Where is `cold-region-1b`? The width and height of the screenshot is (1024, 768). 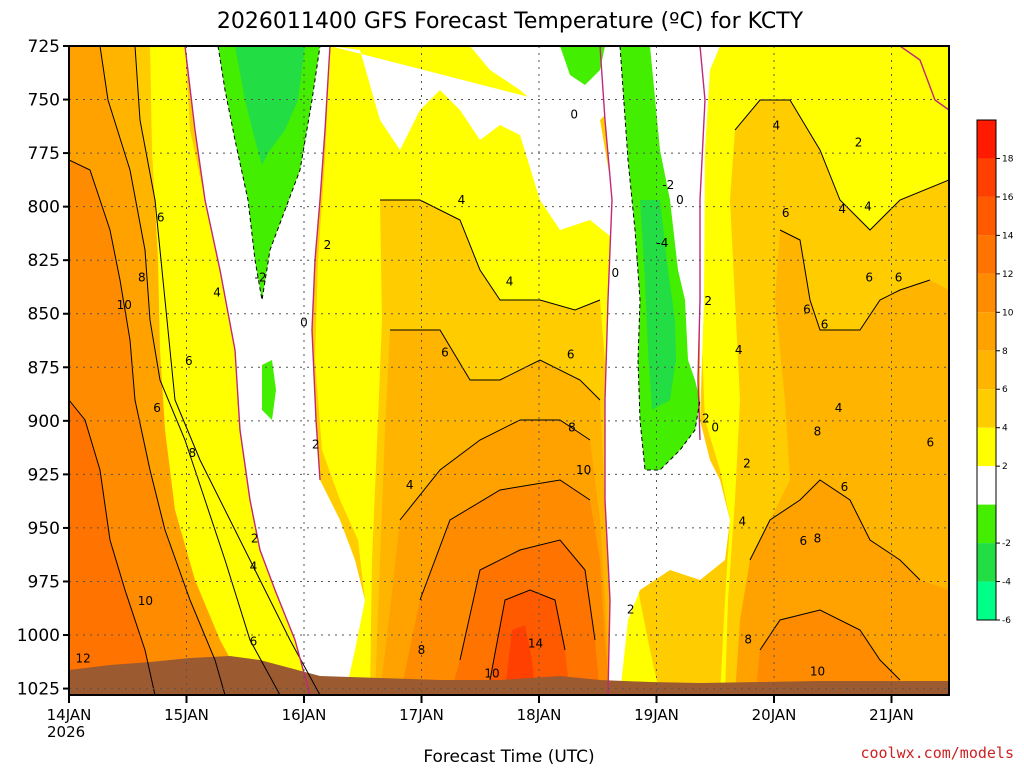
cold-region-1b is located at coordinates (270, 105).